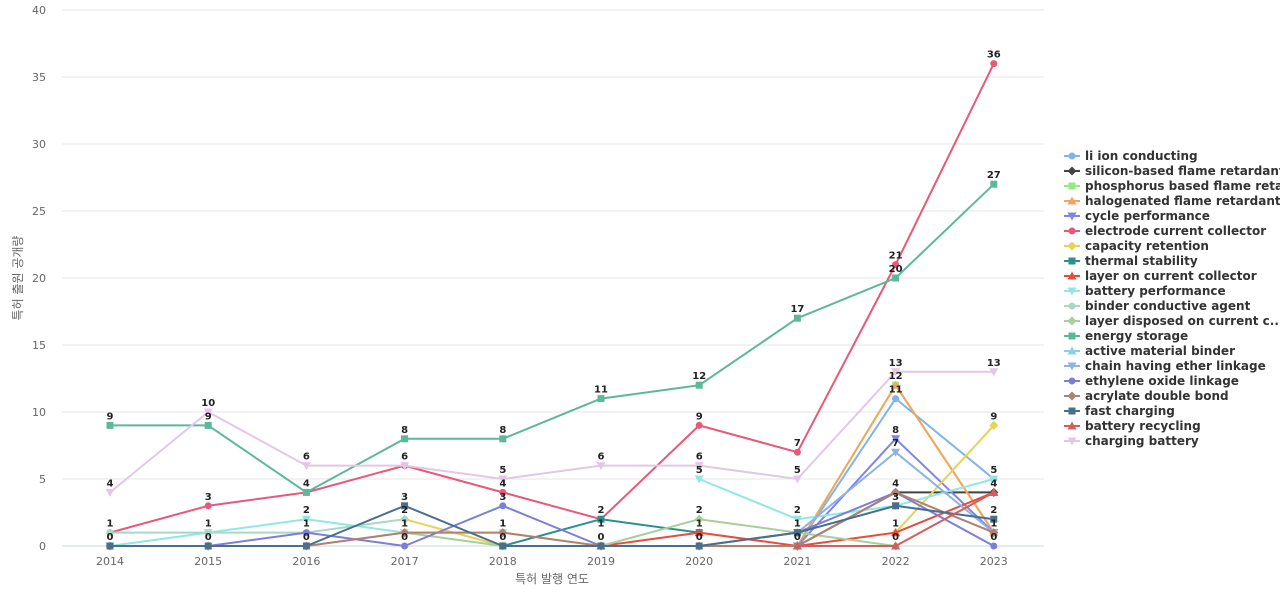 Image resolution: width=1280 pixels, height=604 pixels. I want to click on legend-item: battery recycling, so click(1132, 426).